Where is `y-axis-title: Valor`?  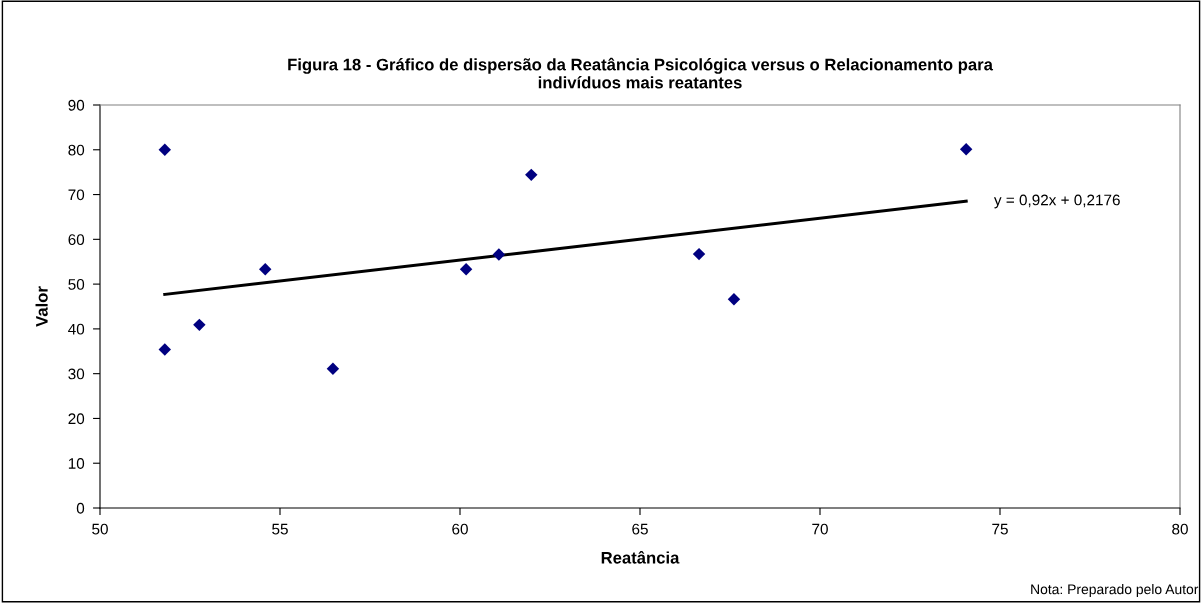 y-axis-title: Valor is located at coordinates (41, 306).